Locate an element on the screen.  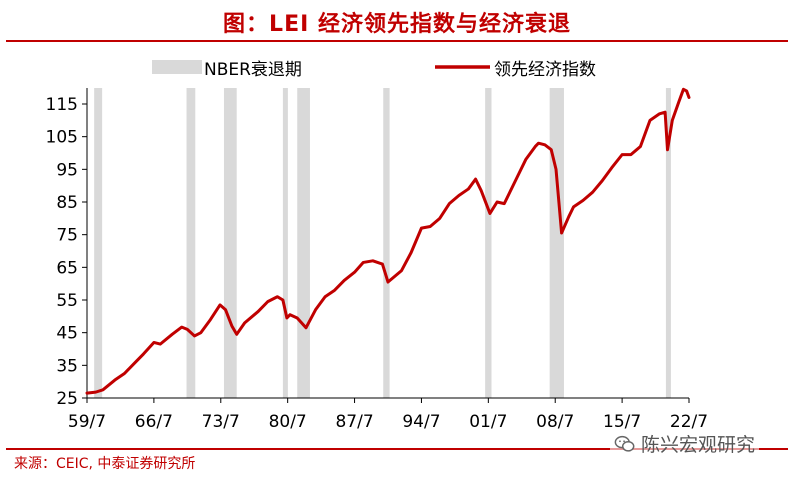
x-tick-label: 59/7 is located at coordinates (87, 422).